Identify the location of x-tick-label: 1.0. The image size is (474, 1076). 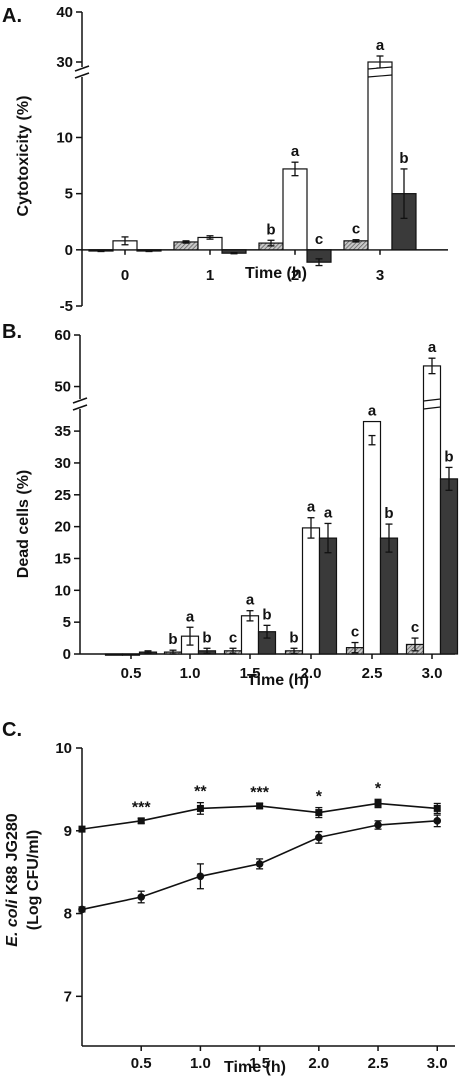
(190, 673).